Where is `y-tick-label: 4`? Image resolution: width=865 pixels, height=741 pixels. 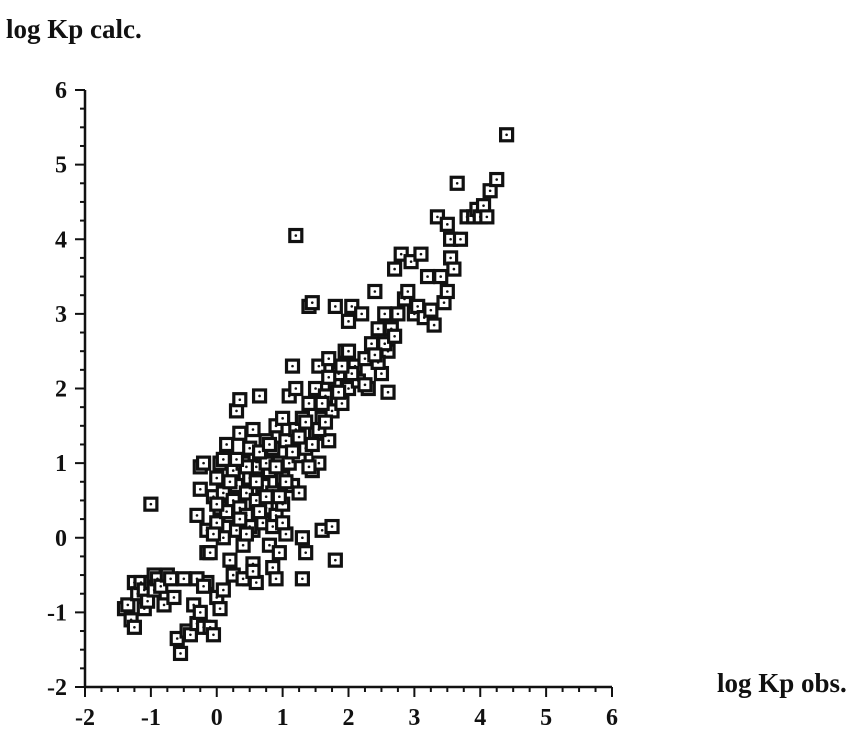
y-tick-label: 4 is located at coordinates (61, 240).